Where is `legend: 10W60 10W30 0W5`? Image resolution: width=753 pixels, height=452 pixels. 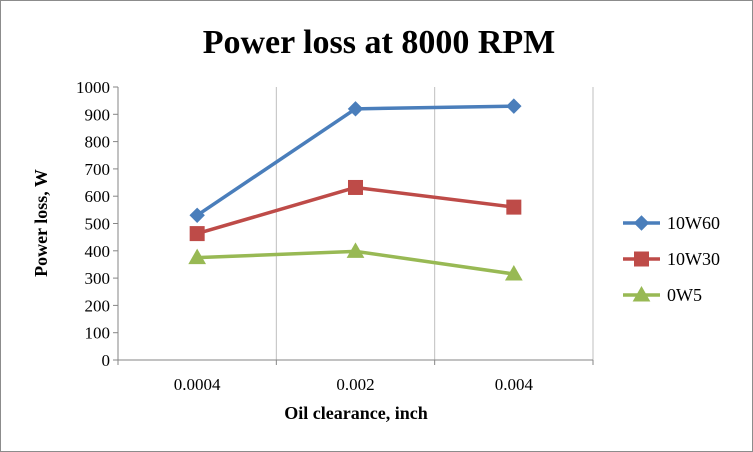 legend: 10W60 10W30 0W5 is located at coordinates (671, 259).